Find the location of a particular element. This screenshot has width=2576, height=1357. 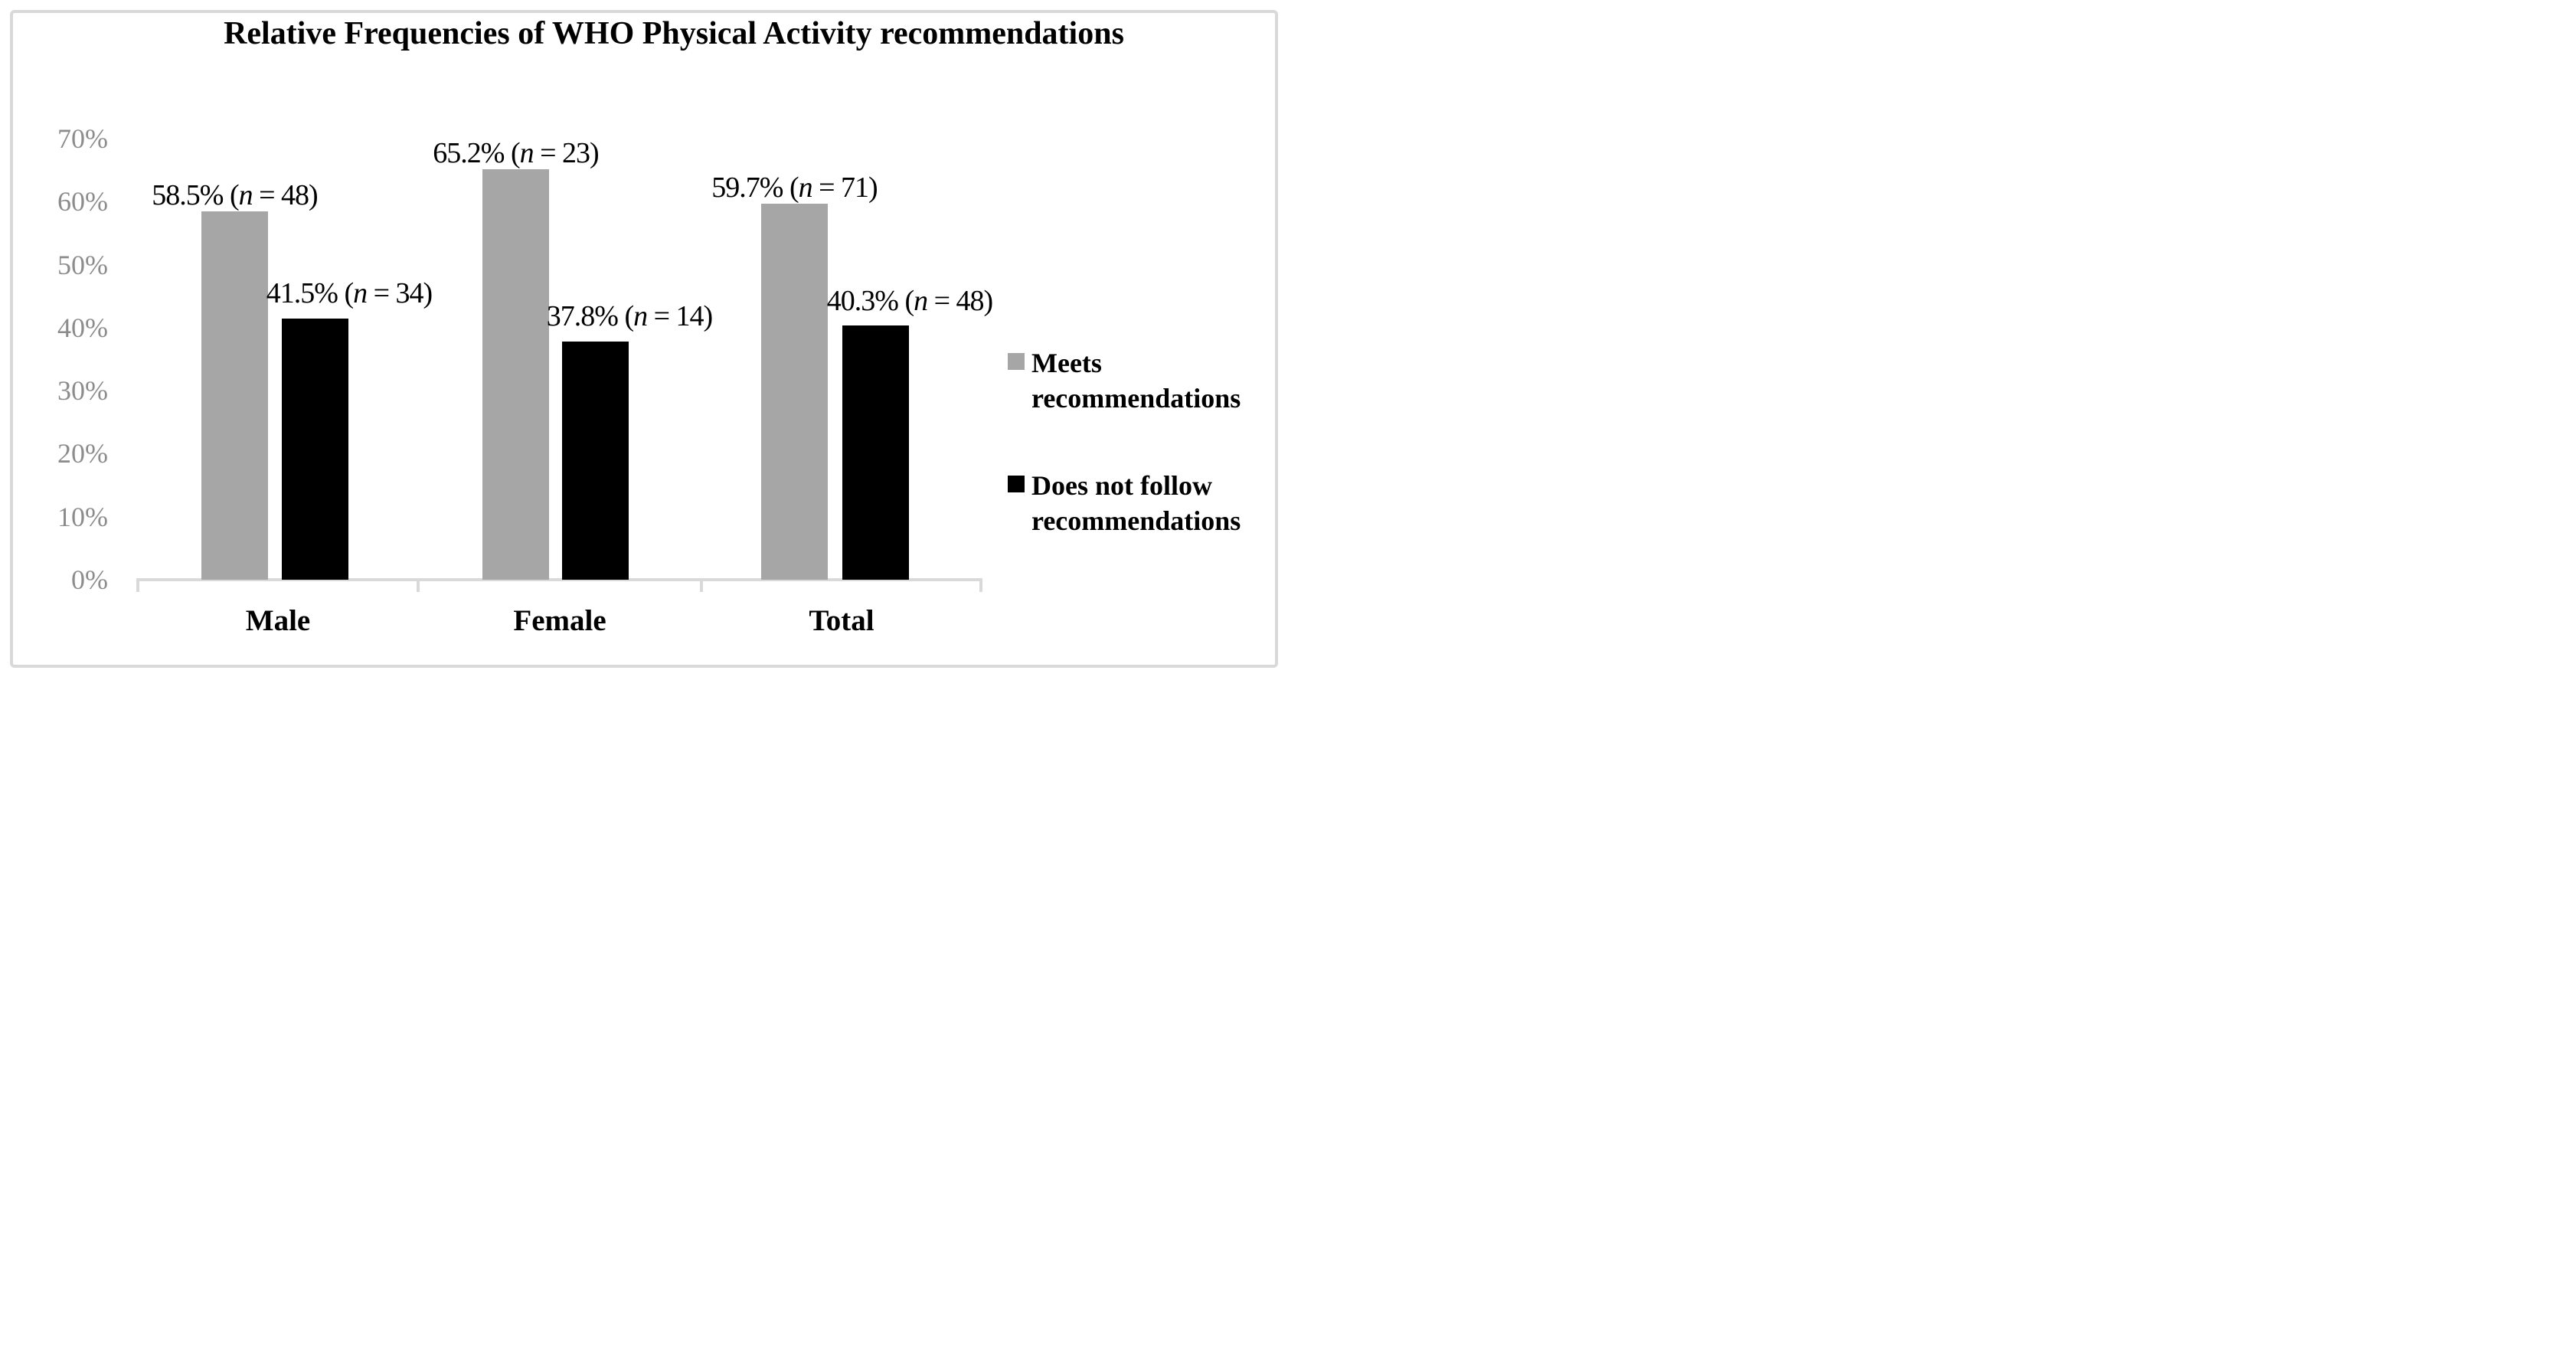

category-label-female: Female is located at coordinates (559, 620).